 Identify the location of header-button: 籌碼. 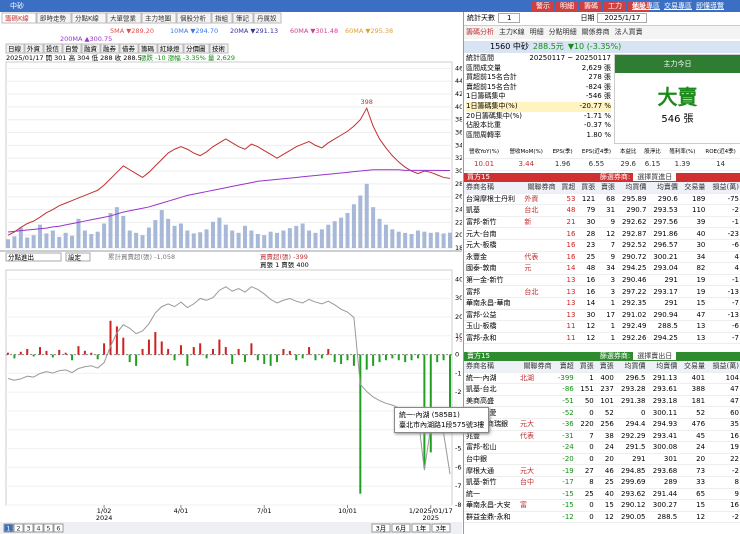
(591, 6).